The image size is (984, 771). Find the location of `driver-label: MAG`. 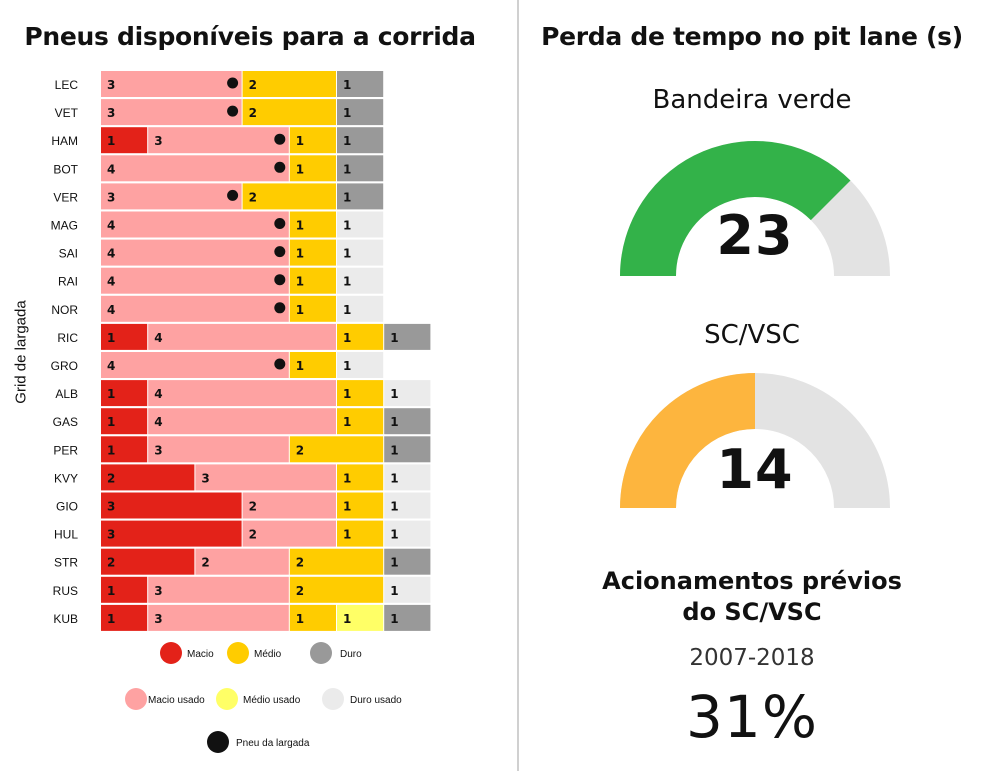

driver-label: MAG is located at coordinates (64, 226).